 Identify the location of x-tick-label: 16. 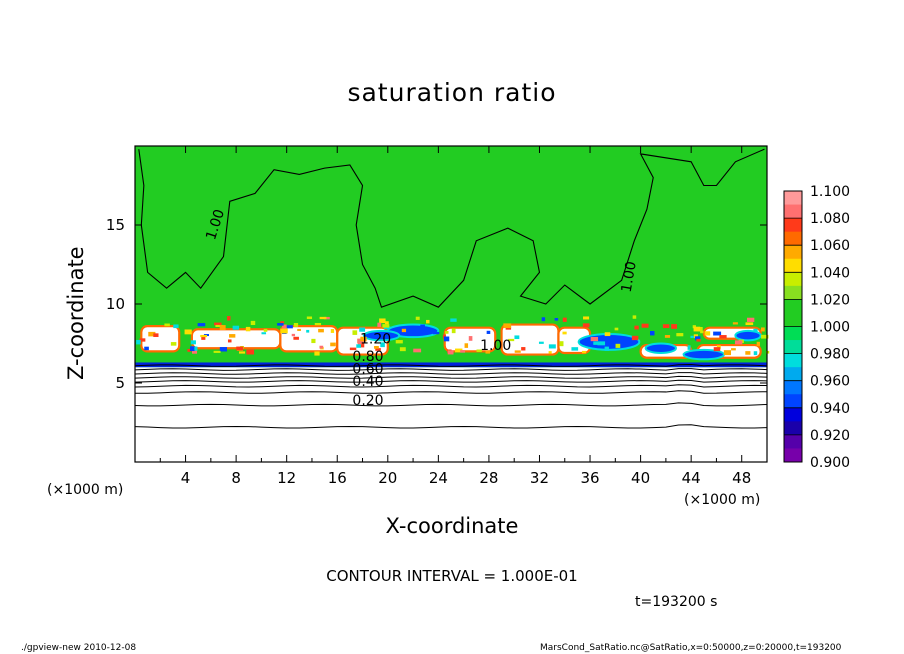
(337, 478).